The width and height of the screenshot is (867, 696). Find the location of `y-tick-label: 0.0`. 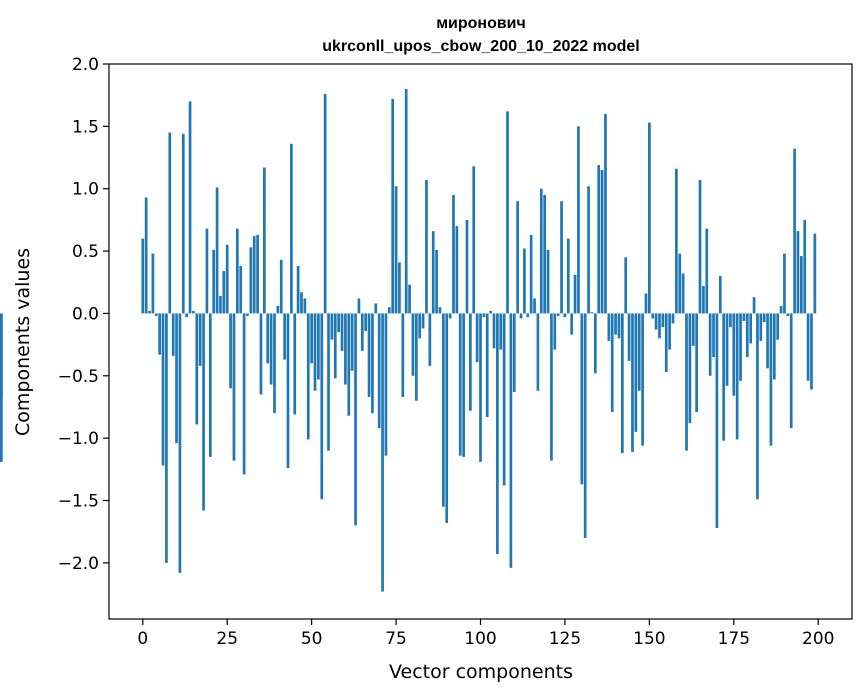

y-tick-label: 0.0 is located at coordinates (85, 314).